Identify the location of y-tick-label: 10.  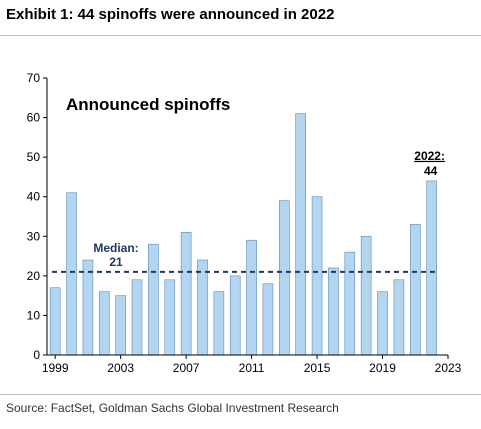
(34, 315).